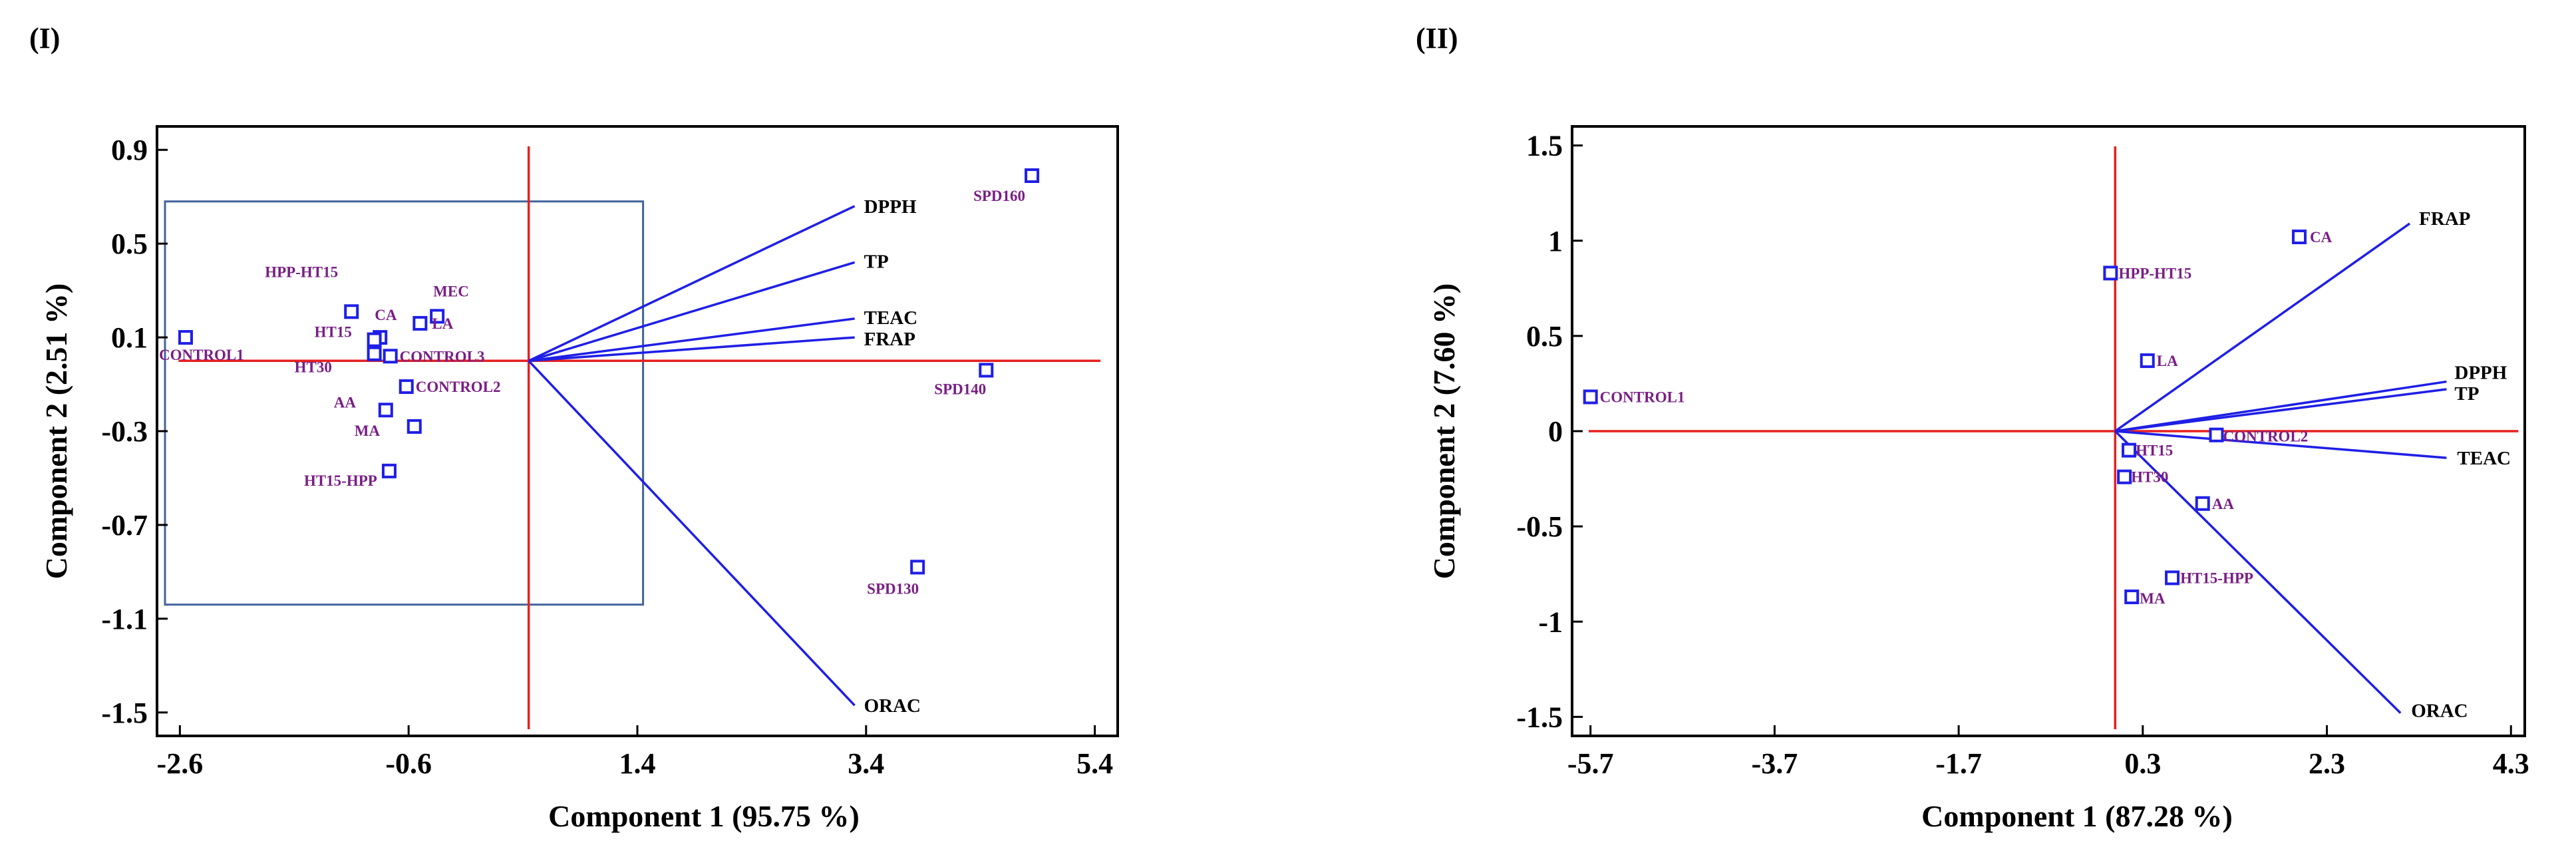  I want to click on x-tick-label: 3.4, so click(866, 764).